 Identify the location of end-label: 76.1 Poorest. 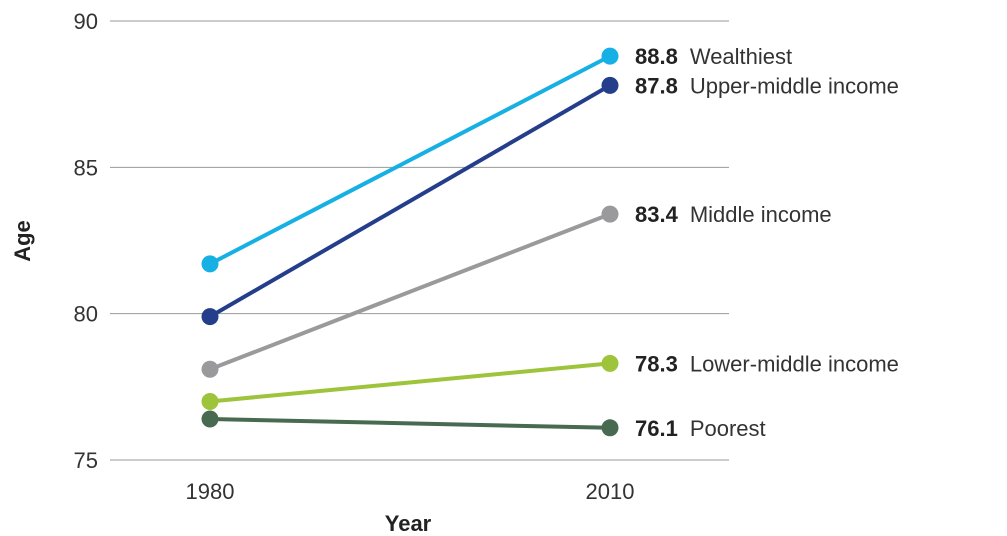
(700, 428).